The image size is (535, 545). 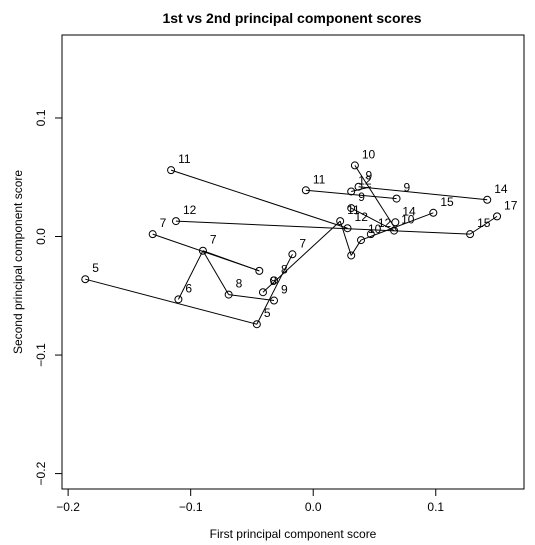 I want to click on x-tick-label: 0.1, so click(x=435, y=507).